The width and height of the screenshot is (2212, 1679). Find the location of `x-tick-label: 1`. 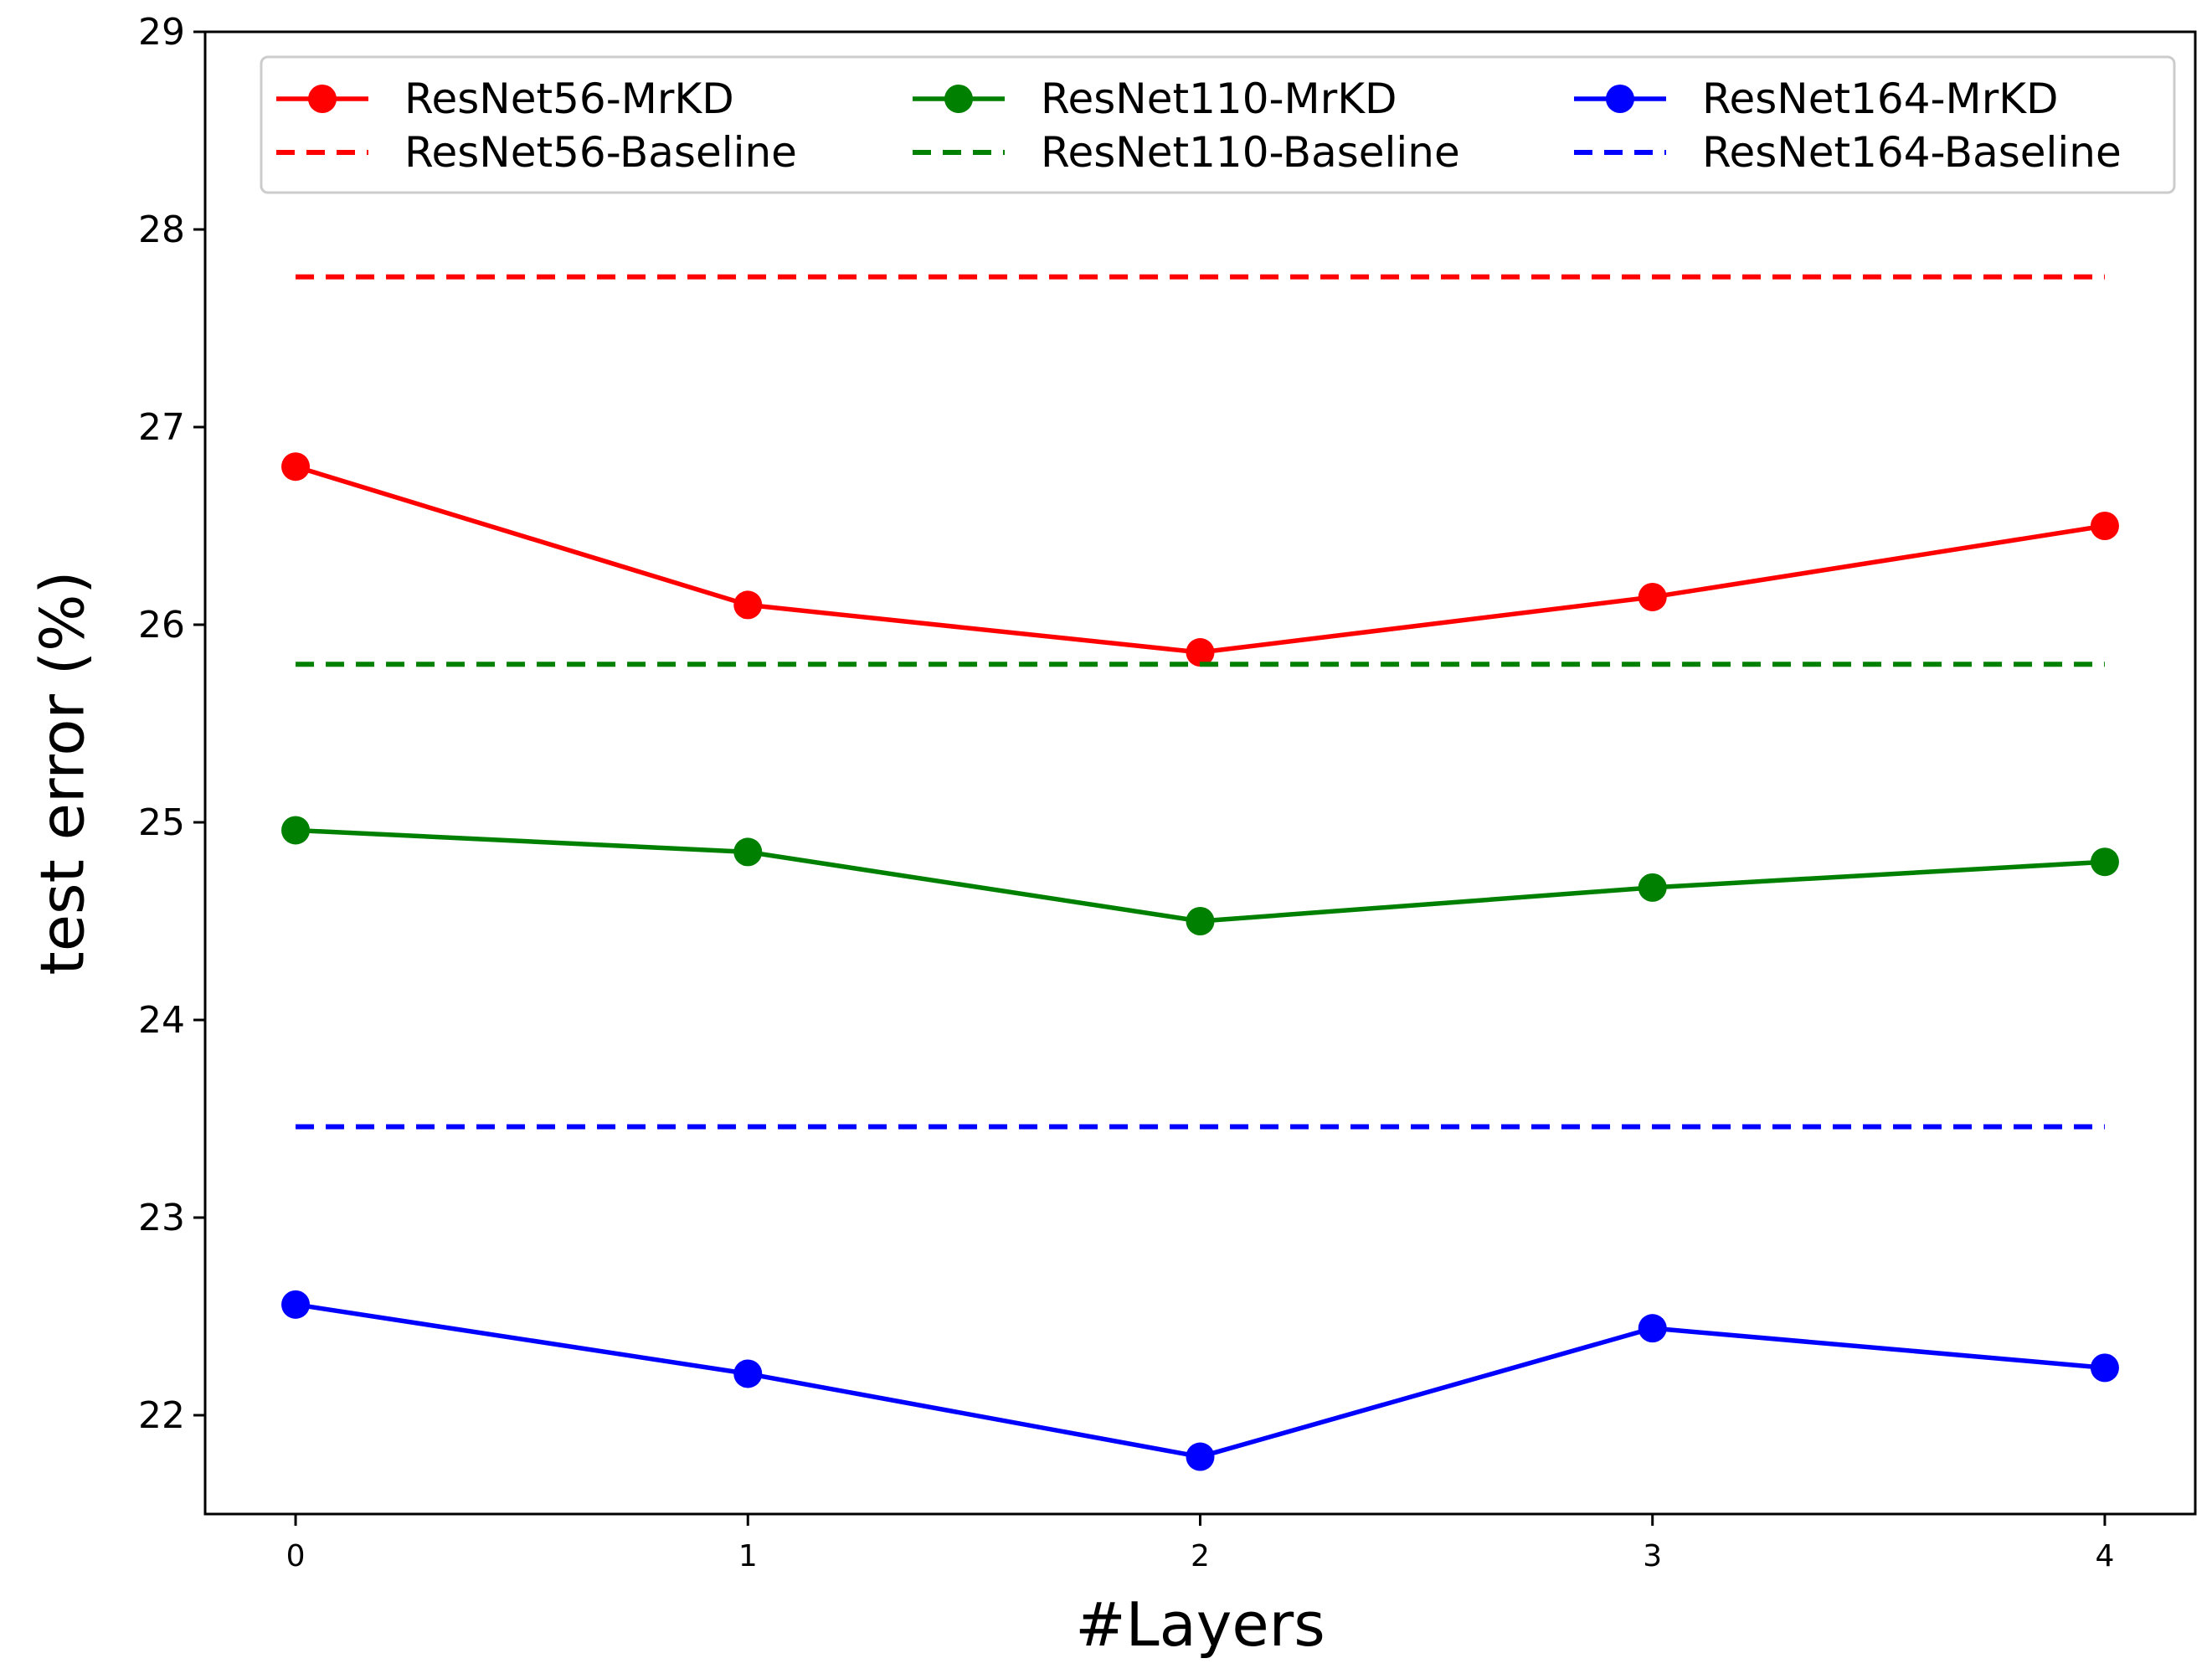

x-tick-label: 1 is located at coordinates (748, 1556).